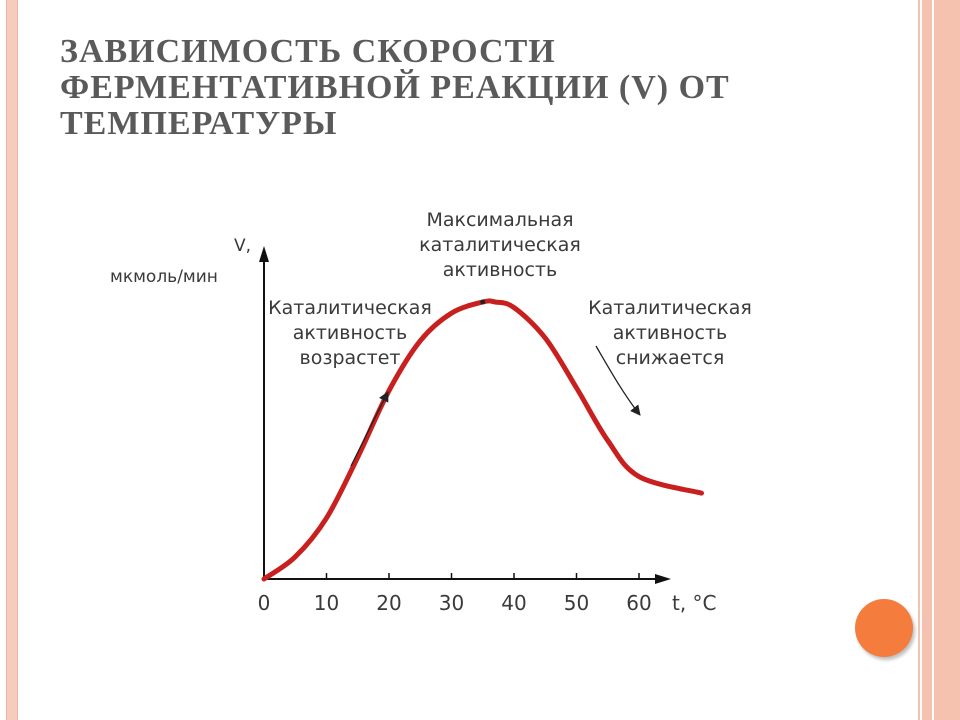  What do you see at coordinates (576, 603) in the screenshot?
I see `x-tick-label: 50` at bounding box center [576, 603].